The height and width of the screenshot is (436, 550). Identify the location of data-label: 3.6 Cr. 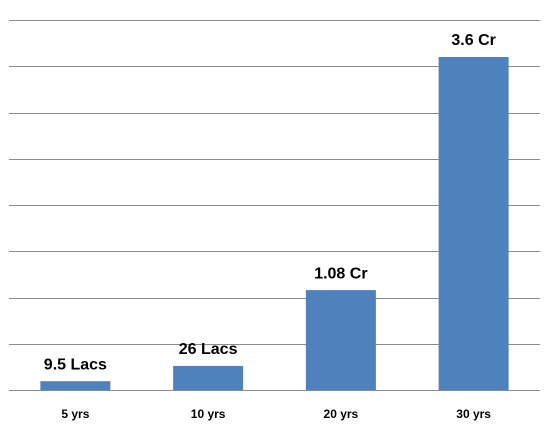
(473, 40).